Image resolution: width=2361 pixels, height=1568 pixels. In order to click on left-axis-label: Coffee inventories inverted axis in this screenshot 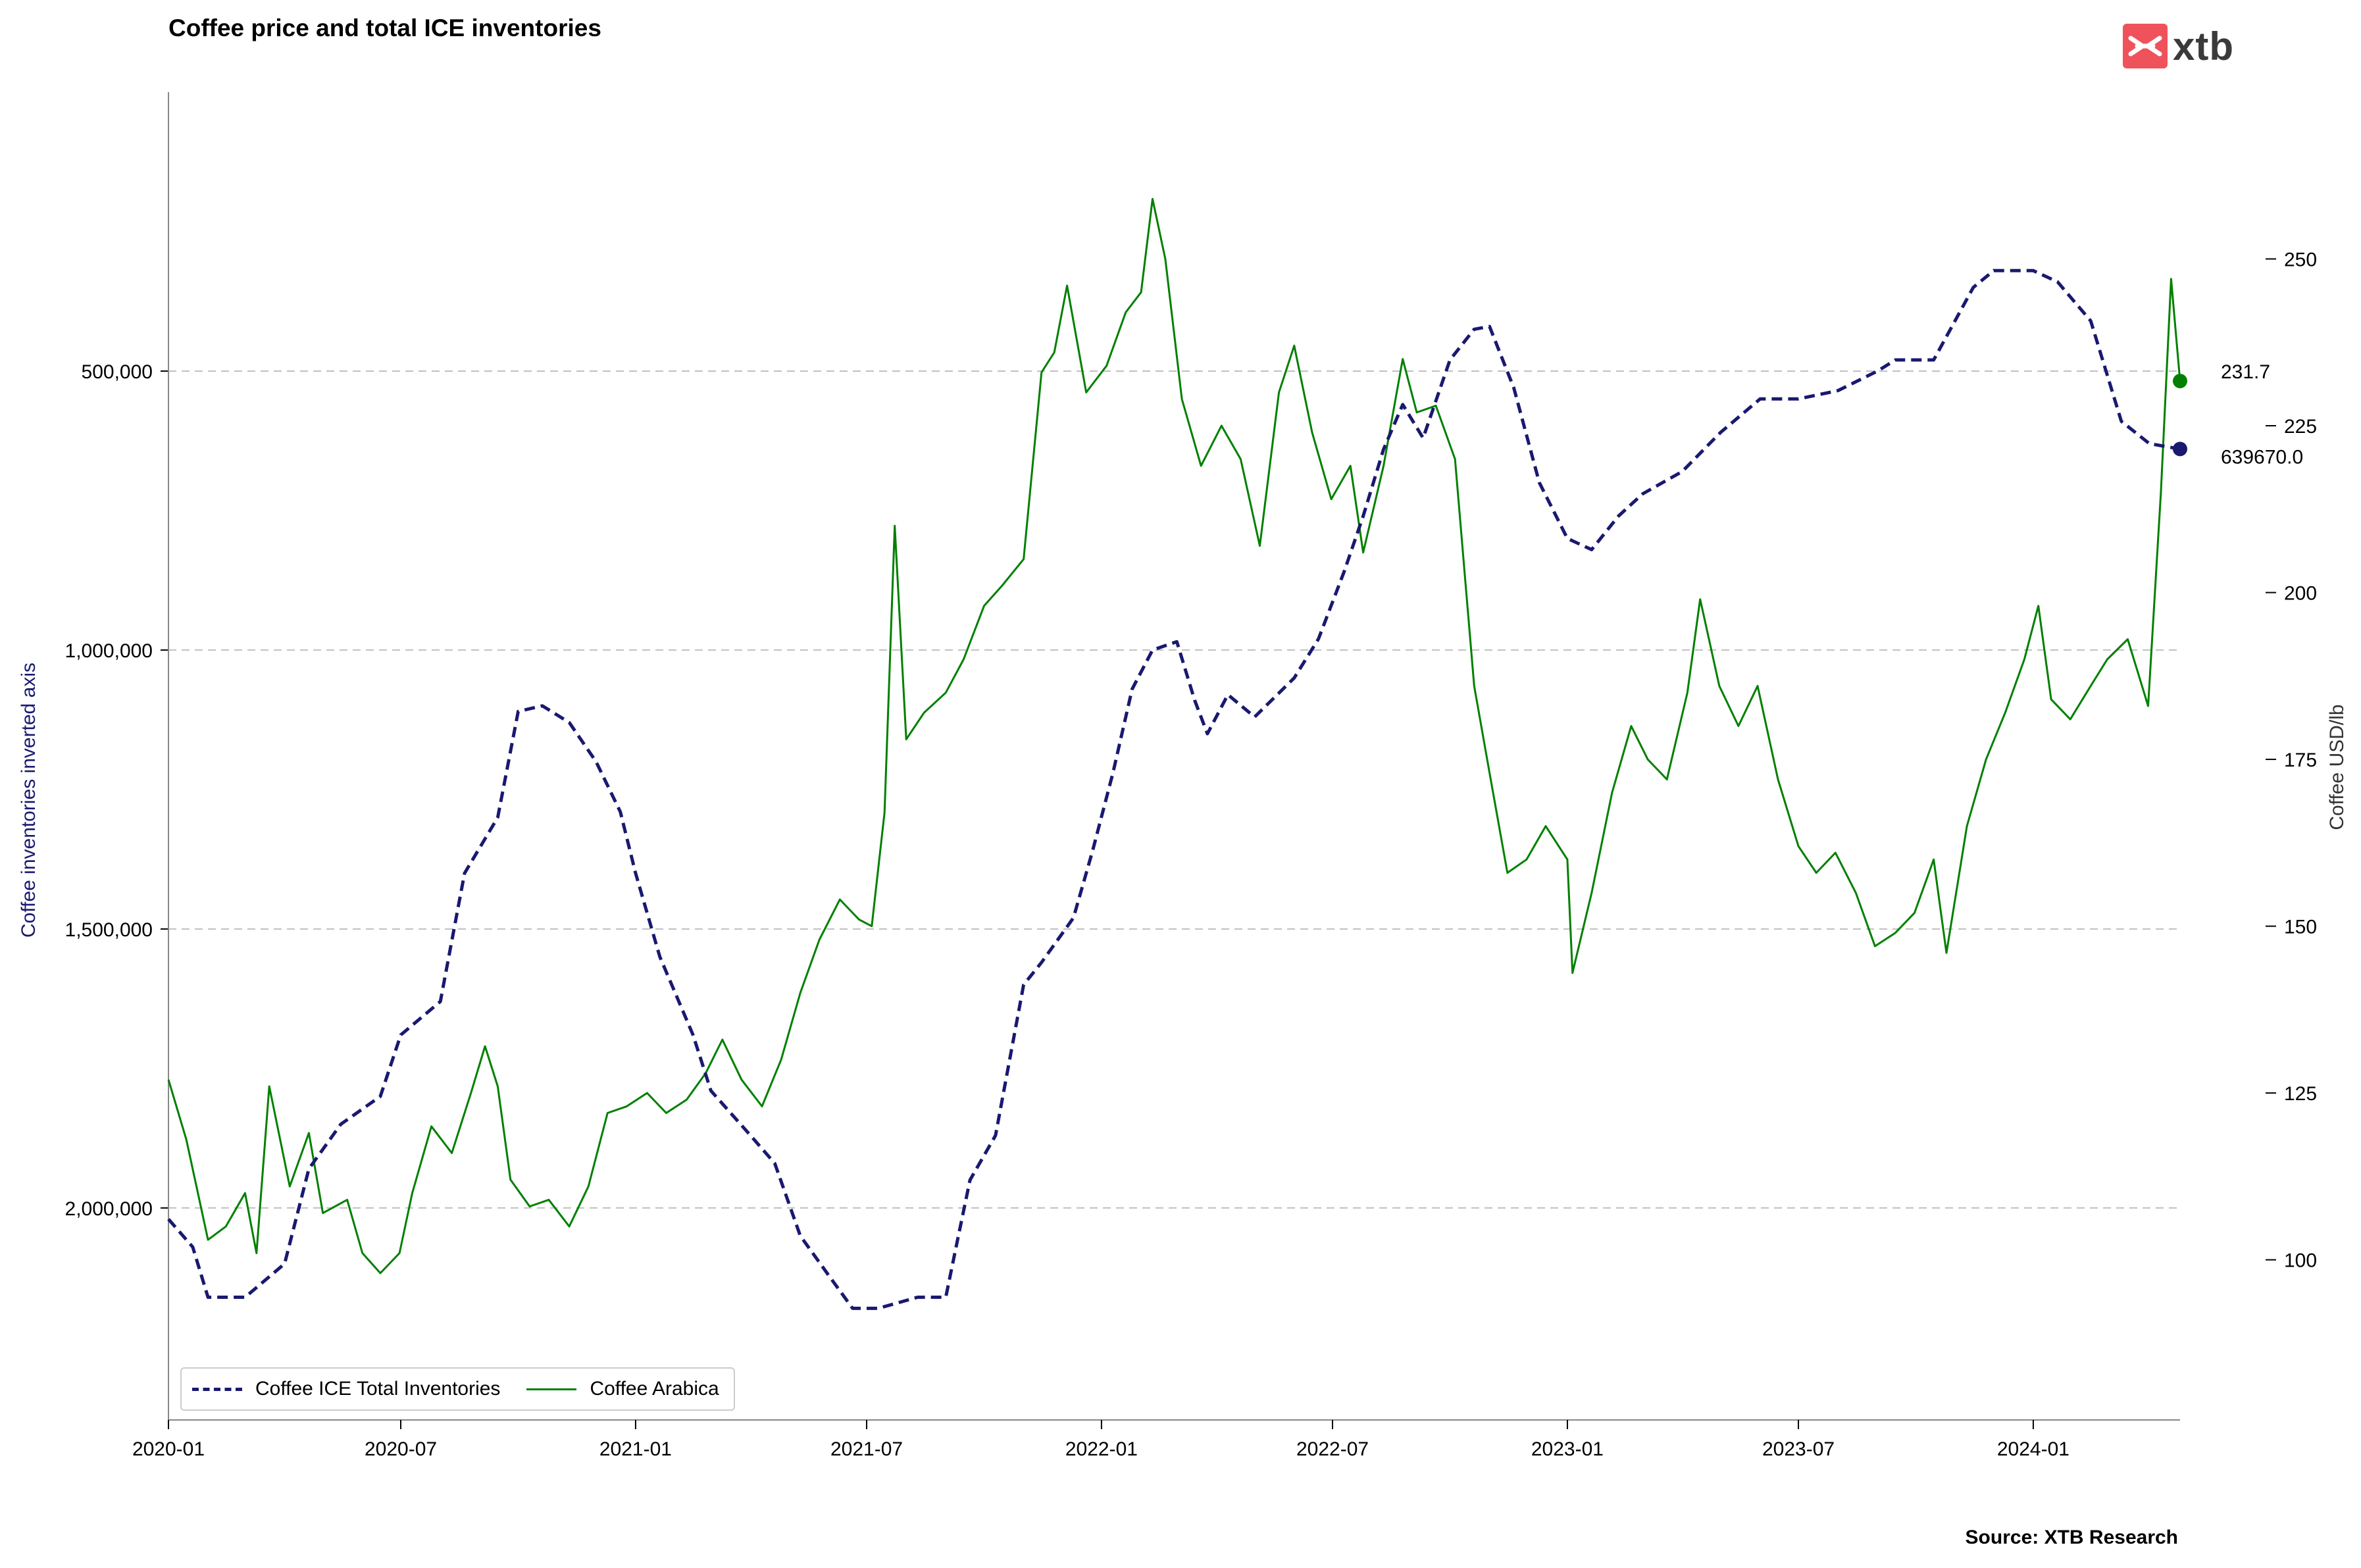, I will do `click(28, 800)`.